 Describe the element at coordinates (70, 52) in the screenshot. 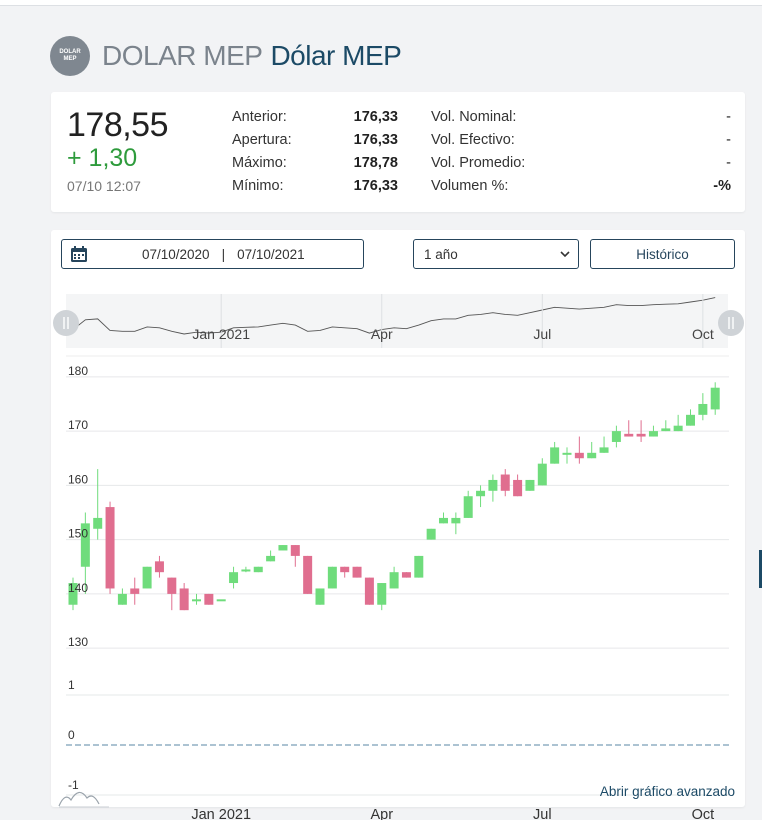

I see `logo-line-1: DOLAR` at that location.